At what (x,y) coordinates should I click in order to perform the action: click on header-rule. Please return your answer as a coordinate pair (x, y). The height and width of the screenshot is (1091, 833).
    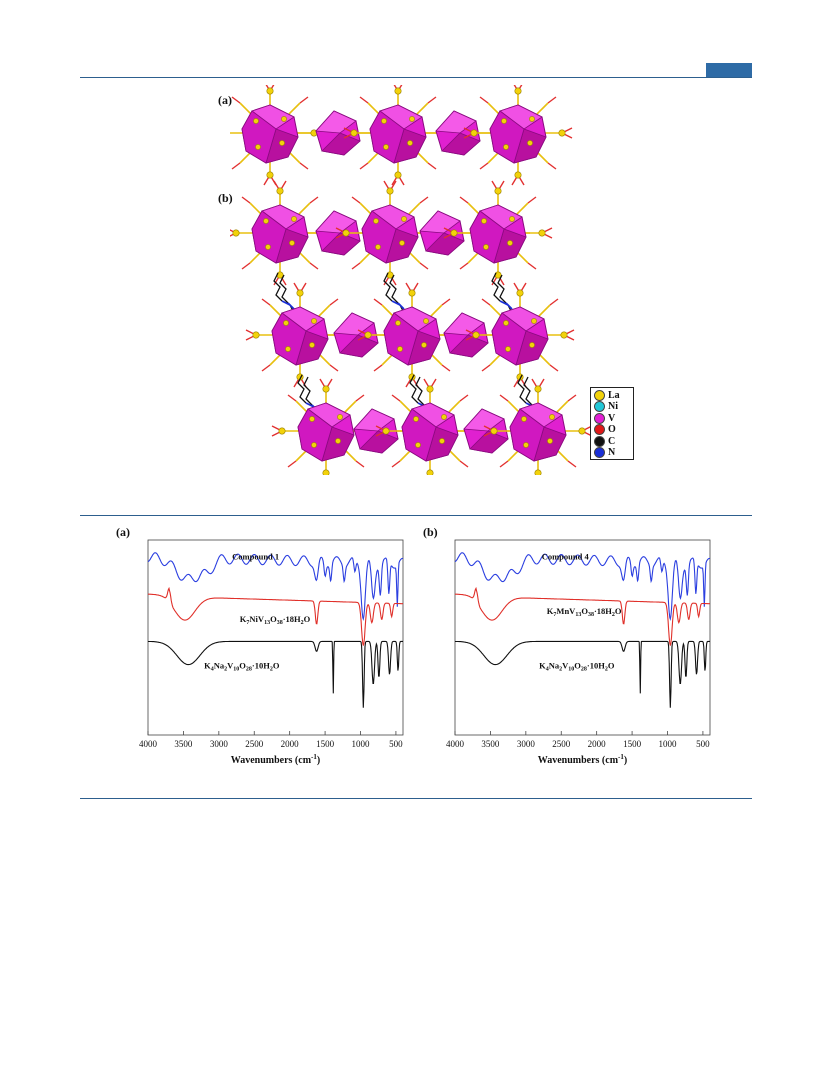
    Looking at the image, I should click on (416, 77).